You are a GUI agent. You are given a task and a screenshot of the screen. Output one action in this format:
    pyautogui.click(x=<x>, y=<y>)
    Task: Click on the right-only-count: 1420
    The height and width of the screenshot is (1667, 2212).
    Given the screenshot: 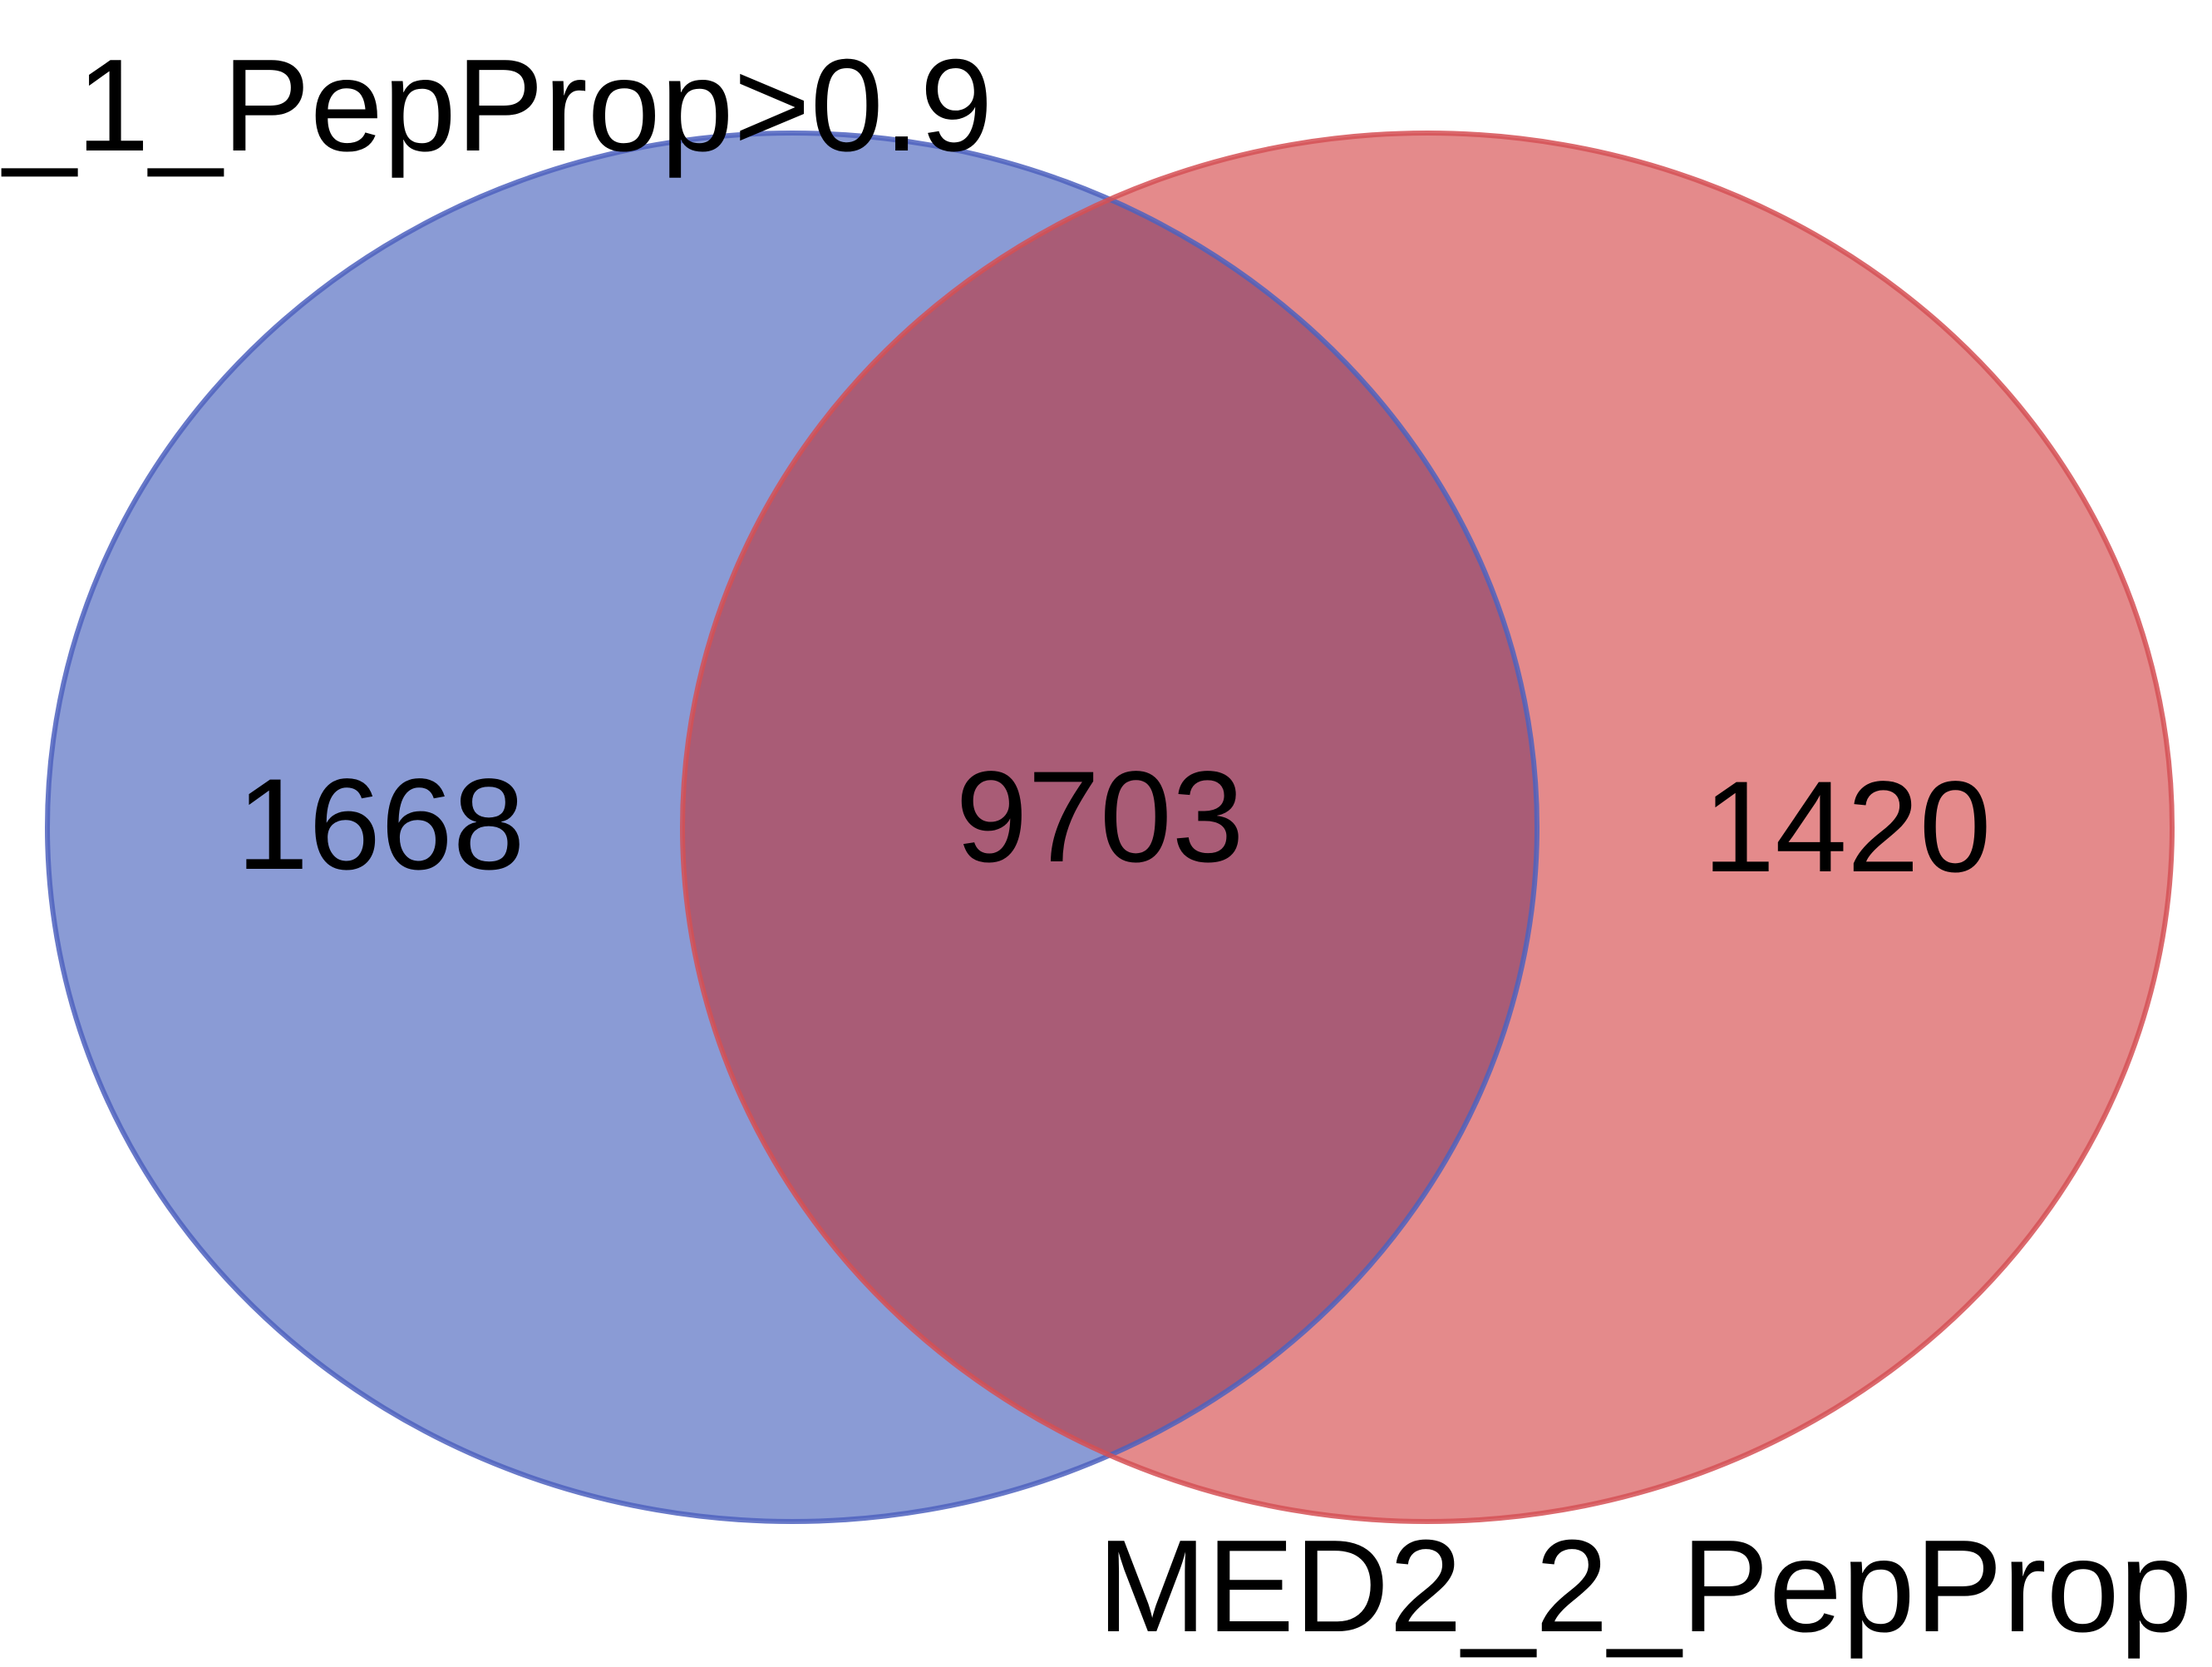 What is the action you would take?
    pyautogui.click(x=1846, y=827)
    